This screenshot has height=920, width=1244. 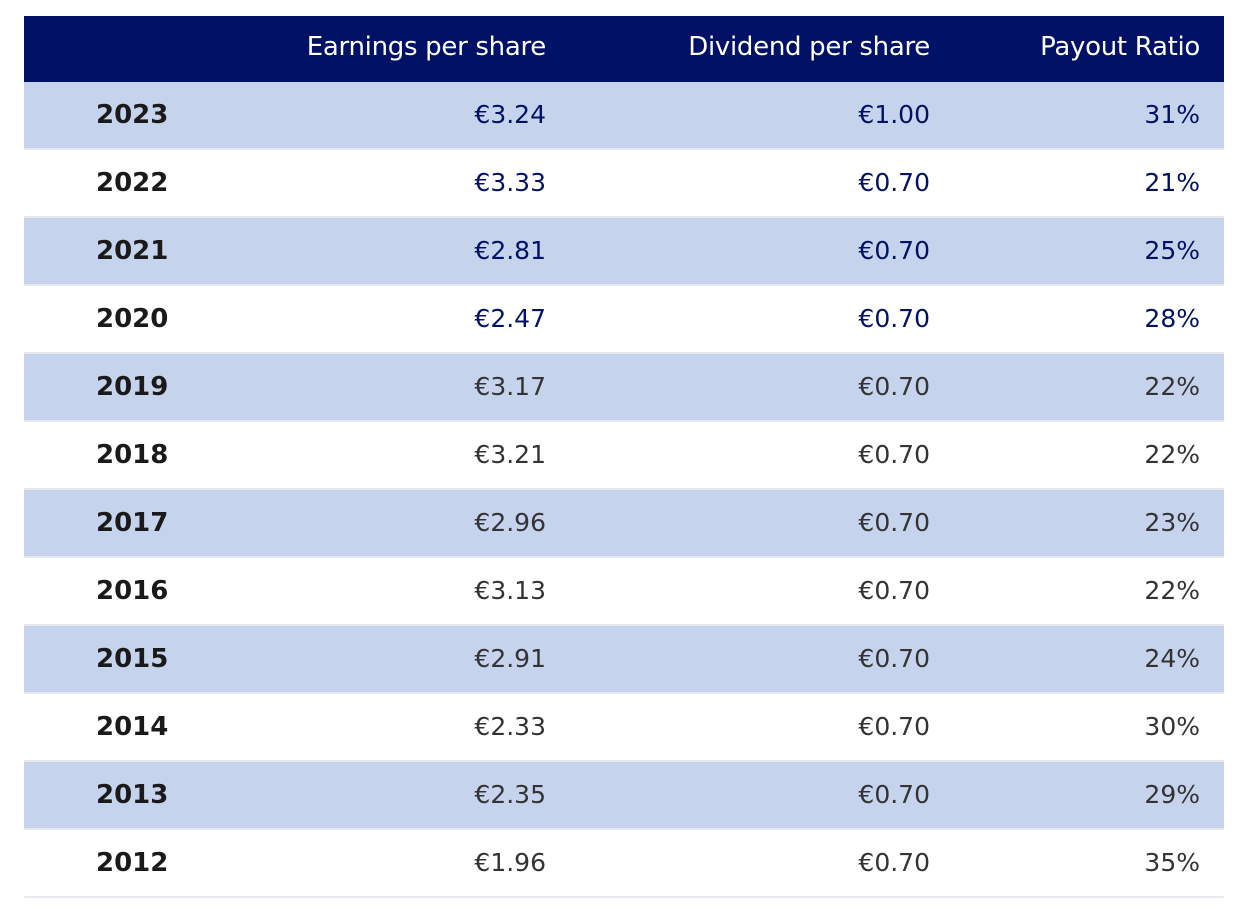 I want to click on row-payout-ratio: 25%, so click(x=1172, y=250).